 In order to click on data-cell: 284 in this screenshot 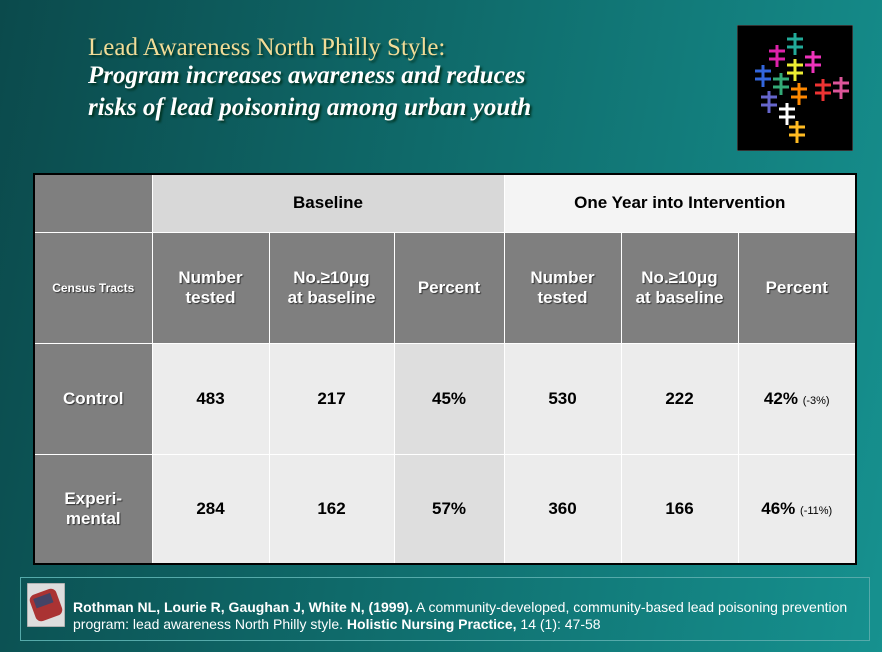, I will do `click(210, 509)`.